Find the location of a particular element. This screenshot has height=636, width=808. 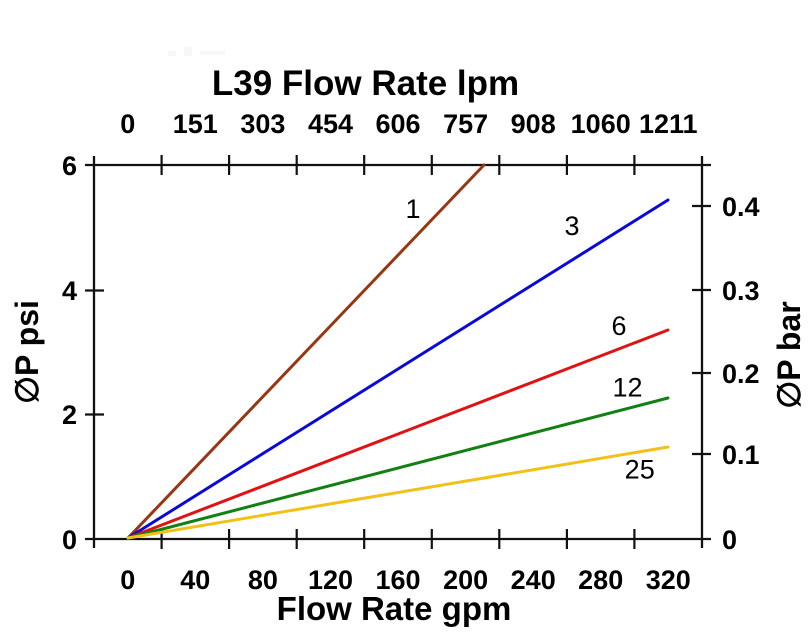

svg-text: 303 is located at coordinates (262, 124).